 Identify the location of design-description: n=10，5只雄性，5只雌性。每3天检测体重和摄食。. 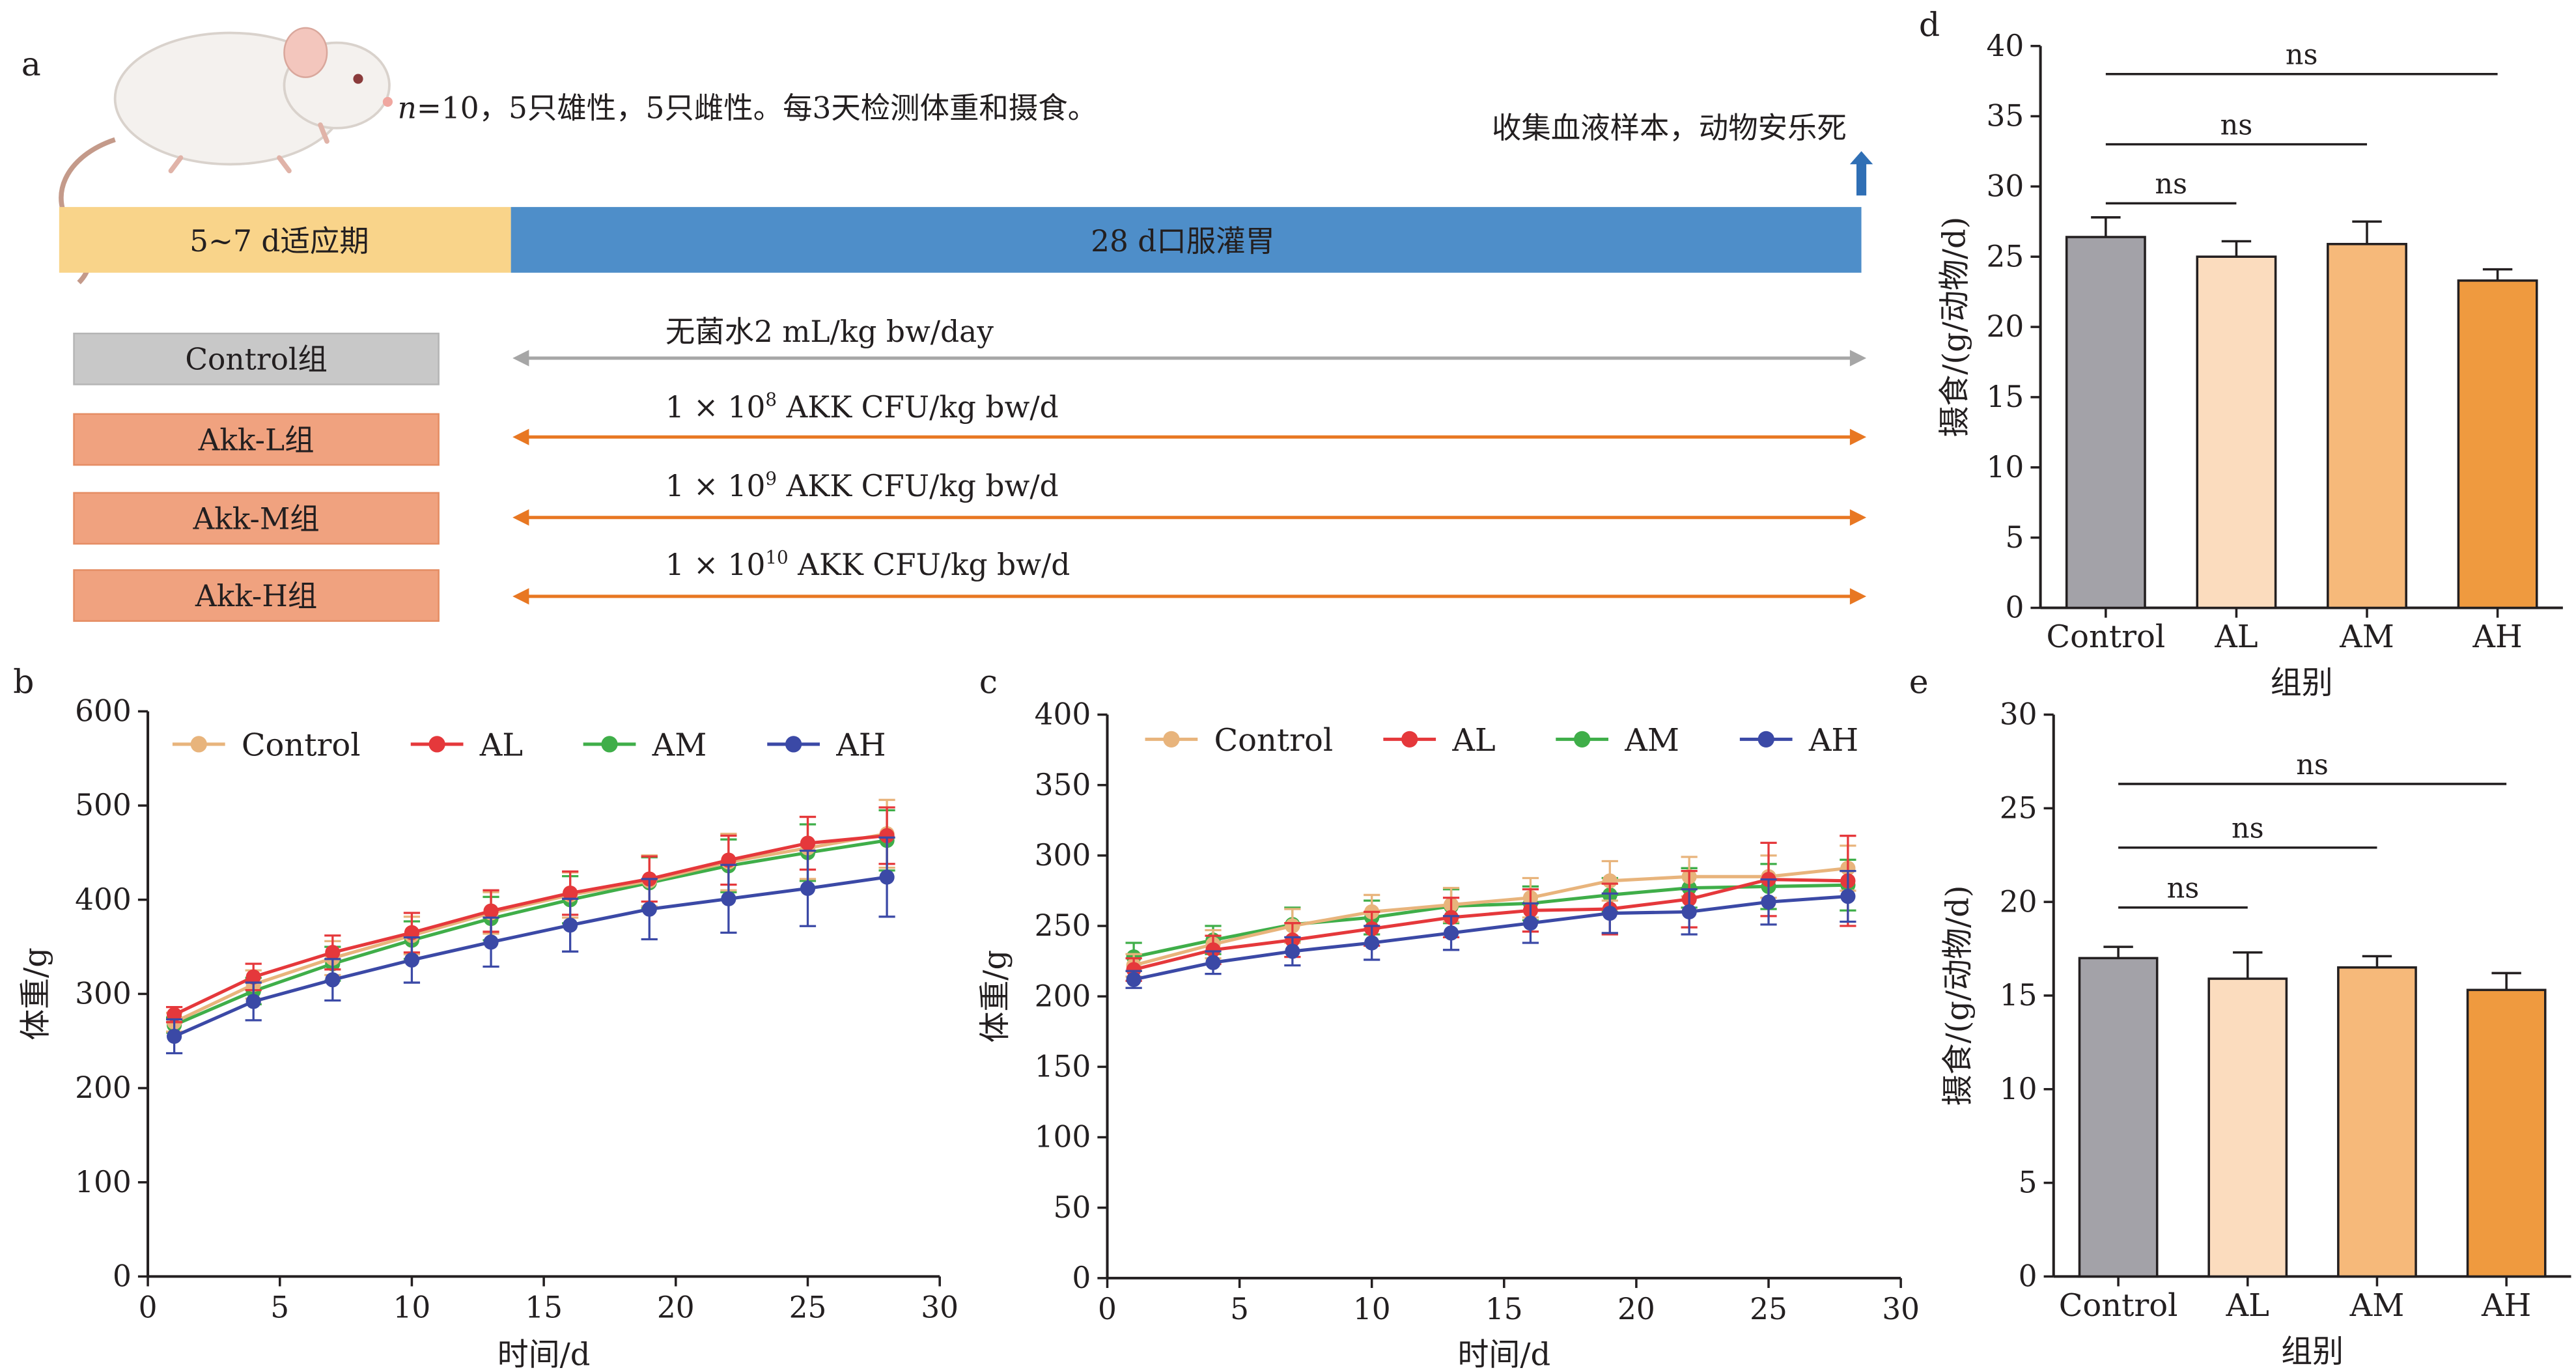
(748, 108).